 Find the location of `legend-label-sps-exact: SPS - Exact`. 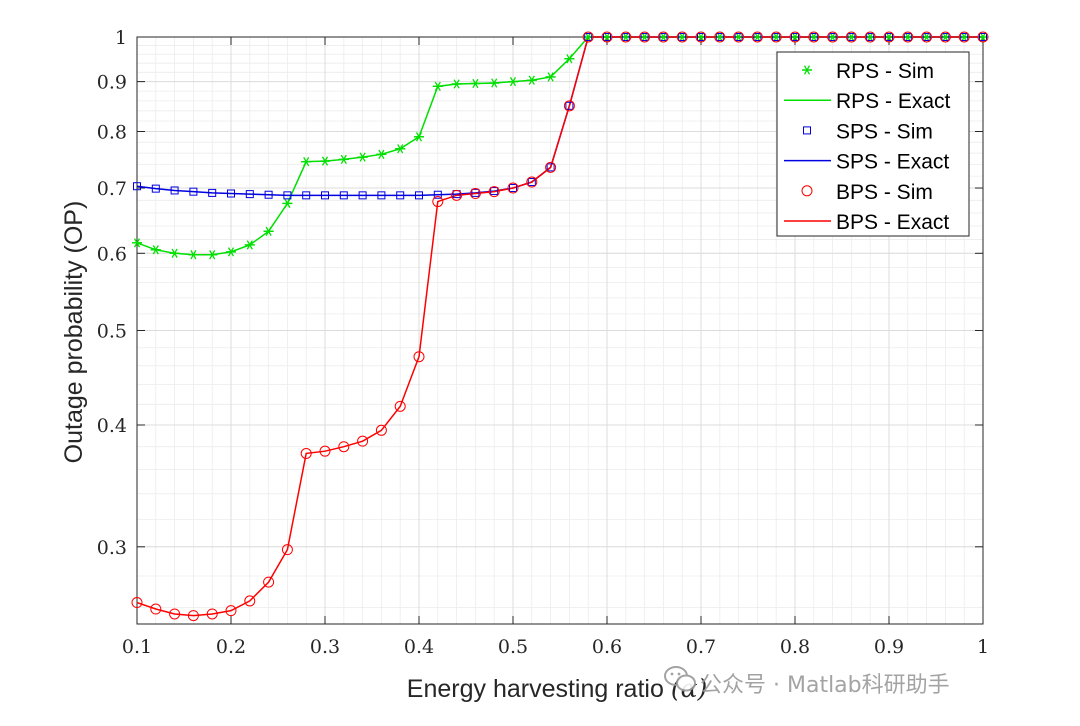

legend-label-sps-exact: SPS - Exact is located at coordinates (892, 162).